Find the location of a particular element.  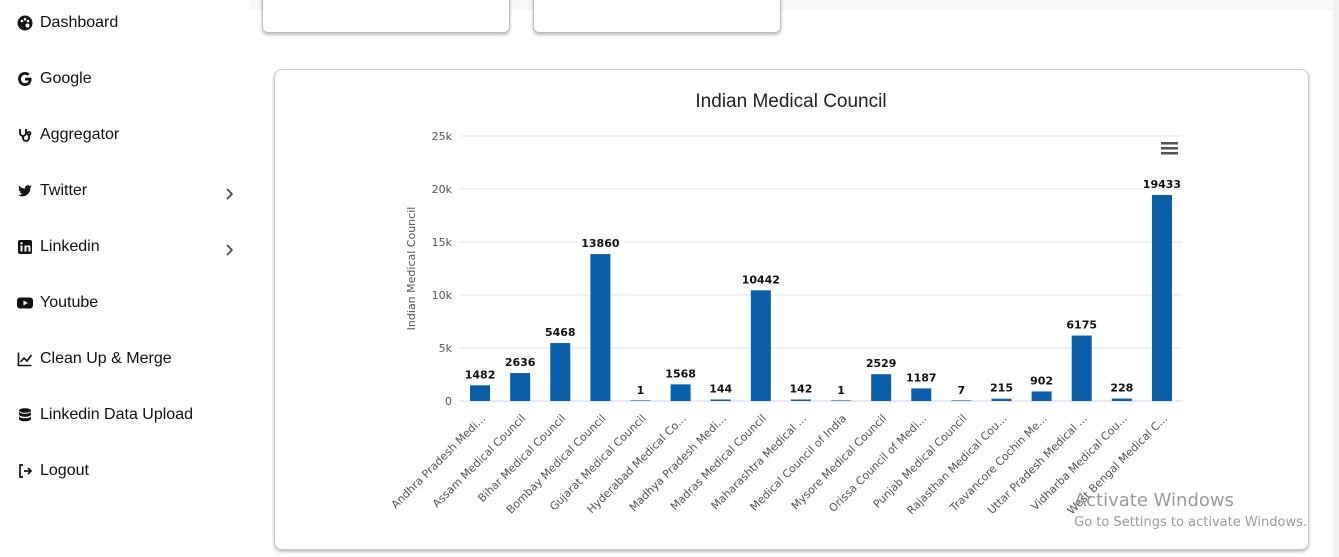

logout-icon is located at coordinates (25, 471).